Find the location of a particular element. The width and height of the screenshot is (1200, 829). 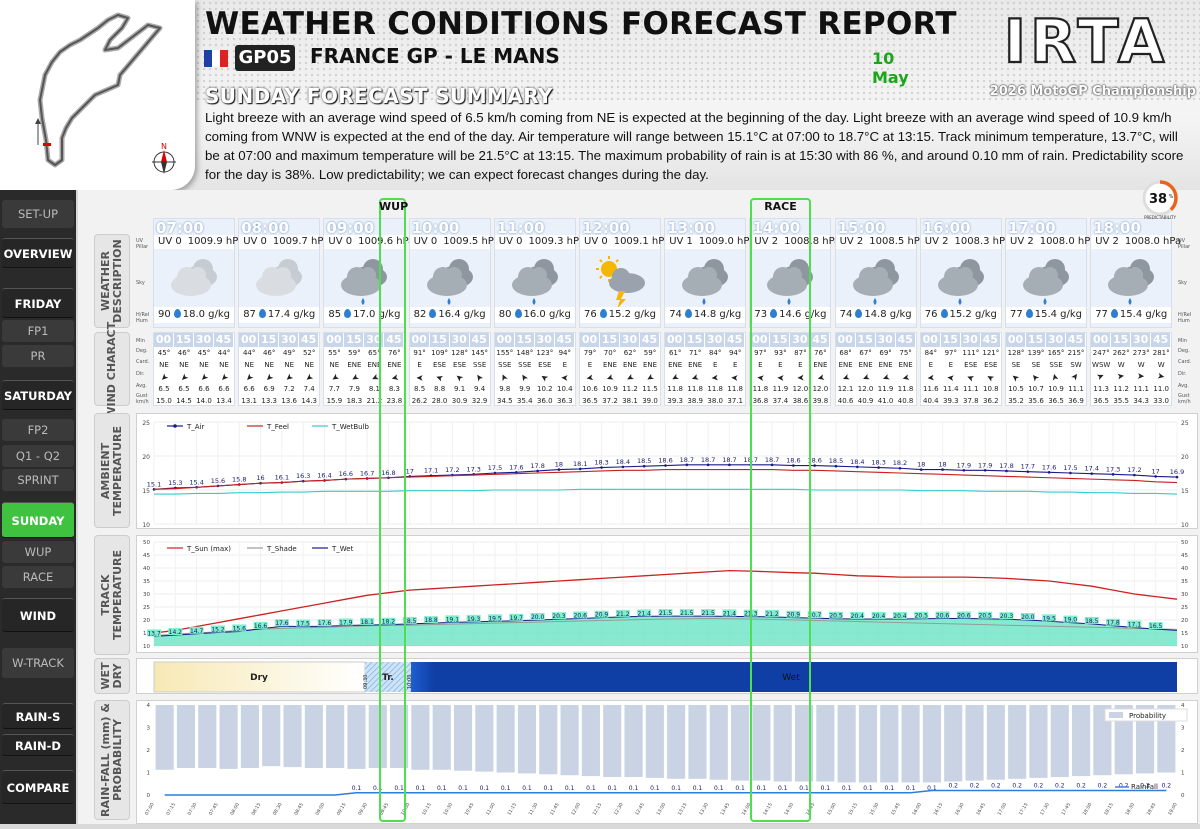

pressure: 1009.9 hPa is located at coordinates (215, 241).